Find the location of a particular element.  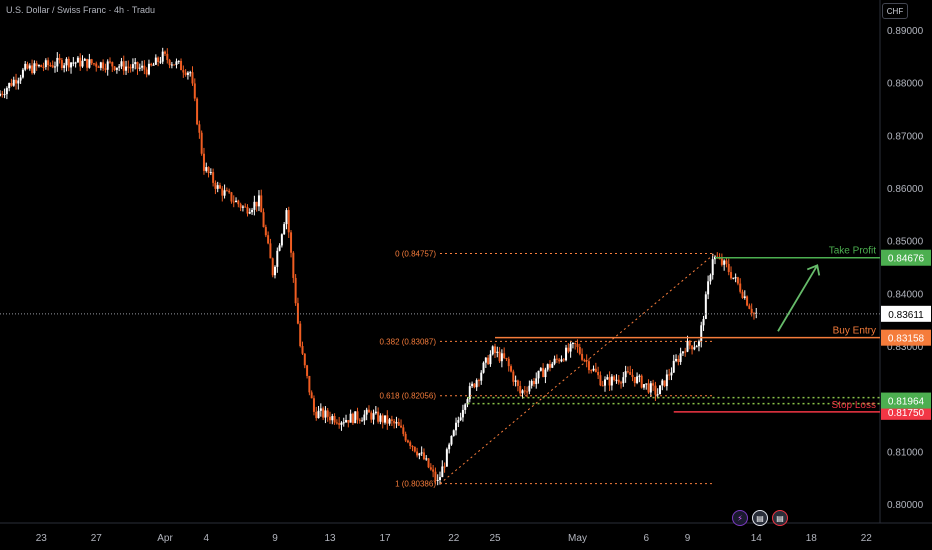

price-badge is located at coordinates (906, 257).